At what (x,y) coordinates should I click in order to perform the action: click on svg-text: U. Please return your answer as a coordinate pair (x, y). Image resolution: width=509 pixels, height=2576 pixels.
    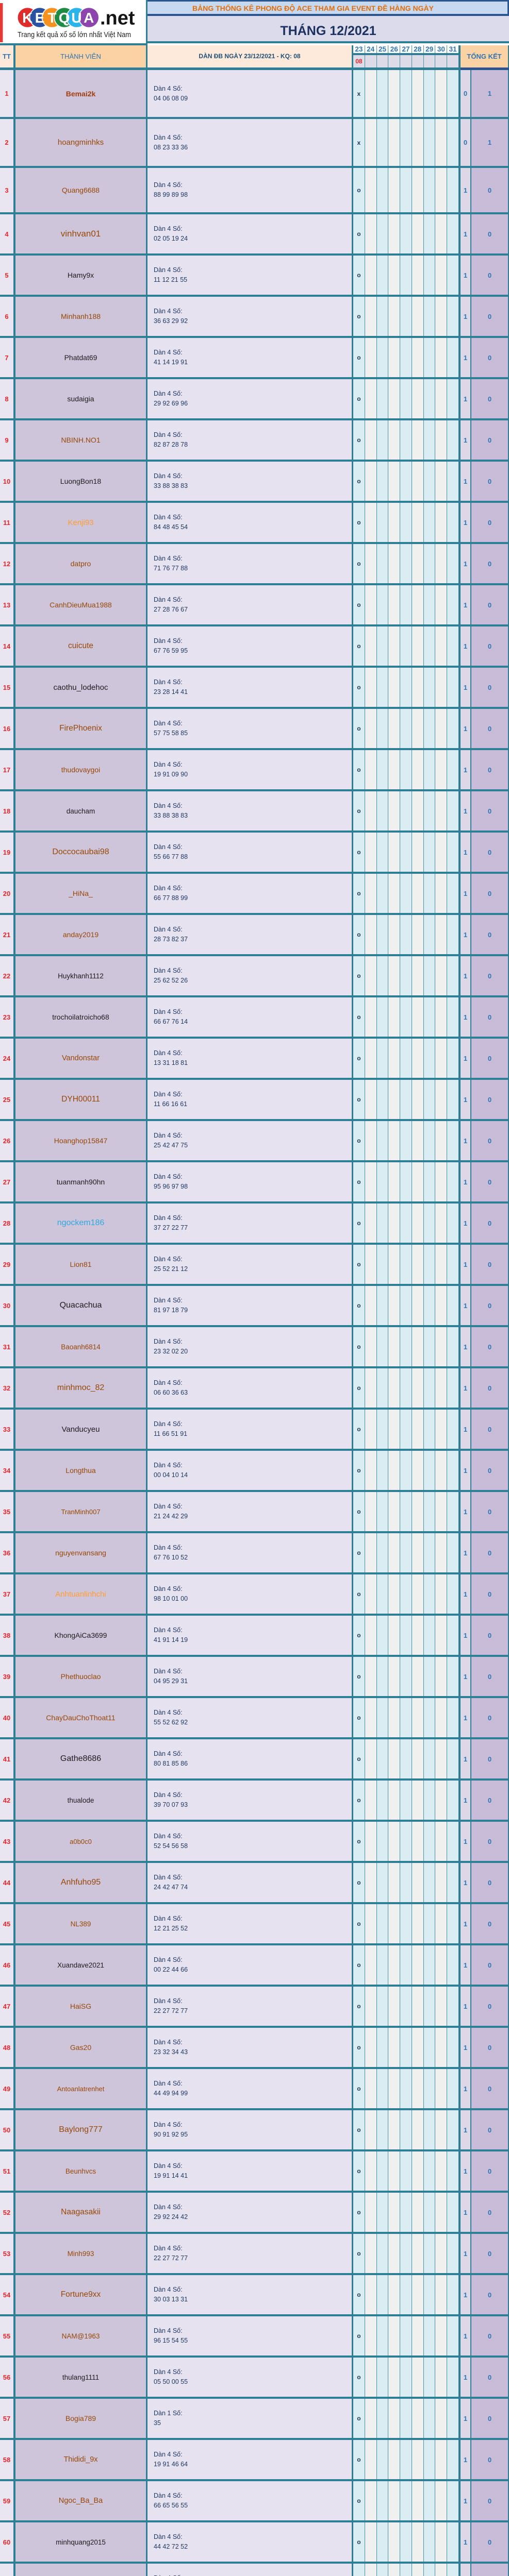
    Looking at the image, I should click on (76, 18).